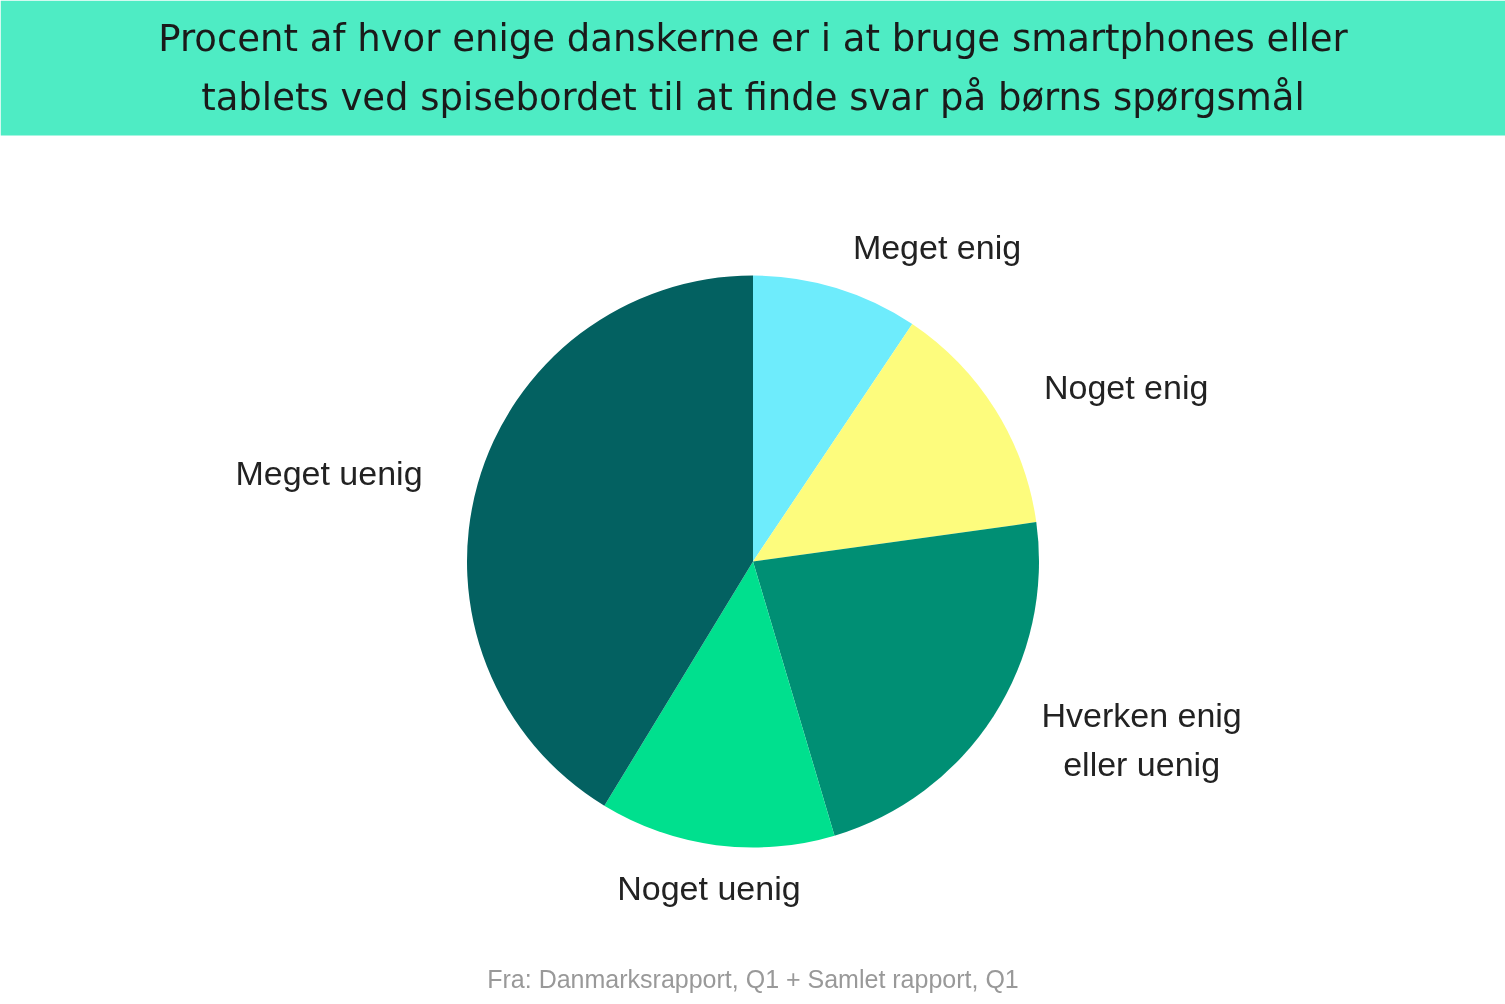 Image resolution: width=1505 pixels, height=1004 pixels. What do you see at coordinates (937, 246) in the screenshot?
I see `slice-label: Meget enig` at bounding box center [937, 246].